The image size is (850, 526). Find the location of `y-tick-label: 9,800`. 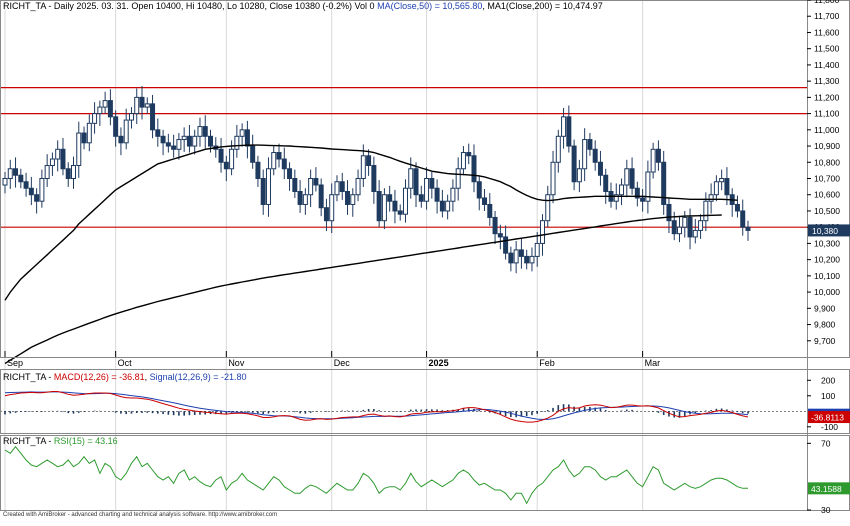

y-tick-label: 9,800 is located at coordinates (825, 325).